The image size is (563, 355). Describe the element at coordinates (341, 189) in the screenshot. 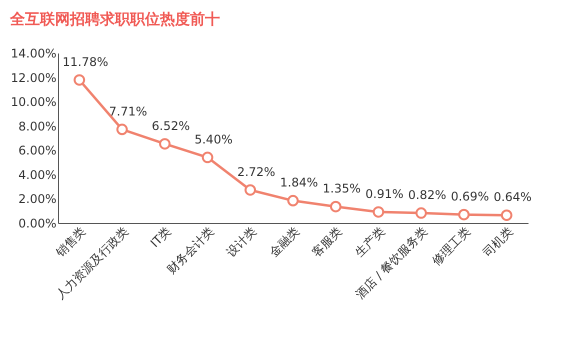

I see `data-label: 1.35%` at that location.